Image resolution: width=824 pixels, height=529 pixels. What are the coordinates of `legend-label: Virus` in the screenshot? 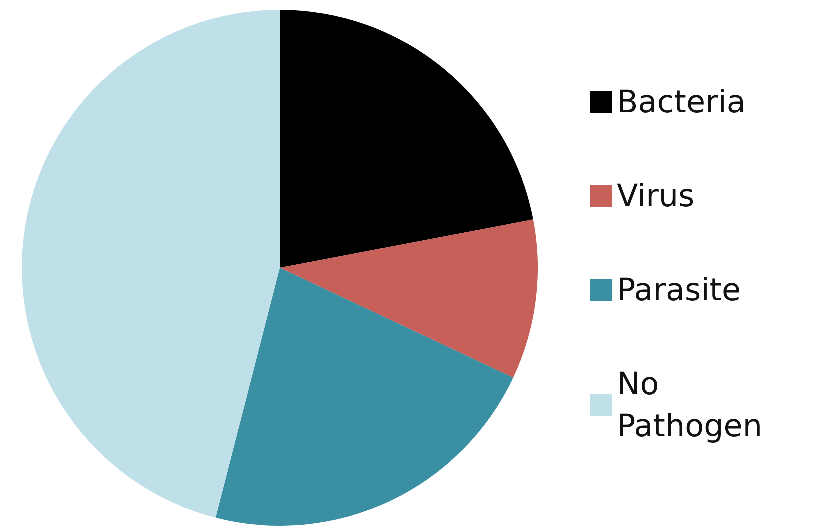 It's located at (656, 196).